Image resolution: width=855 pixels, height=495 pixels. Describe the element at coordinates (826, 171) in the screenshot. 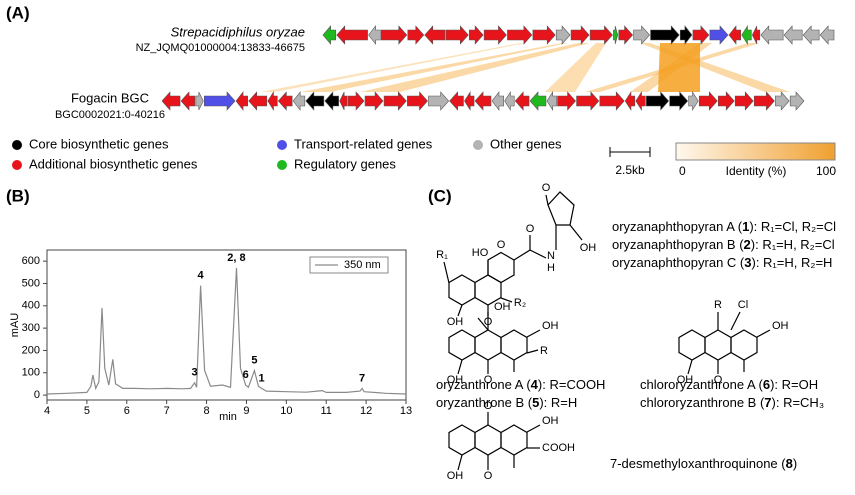

I see `identity-max: 100` at that location.